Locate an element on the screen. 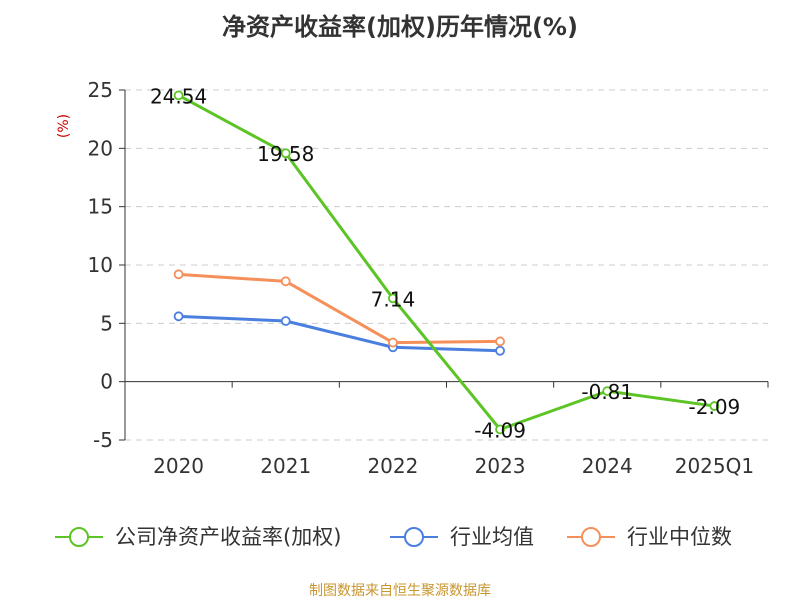 Image resolution: width=800 pixels, height=600 pixels. data-label: -4.09 is located at coordinates (500, 430).